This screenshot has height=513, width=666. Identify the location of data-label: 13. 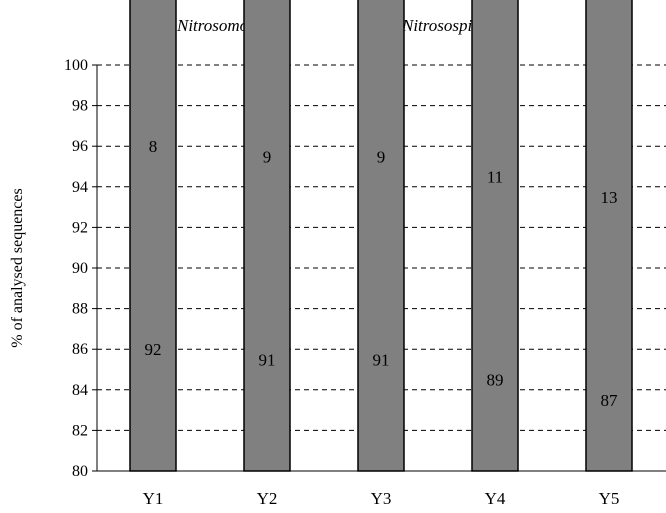
(609, 197).